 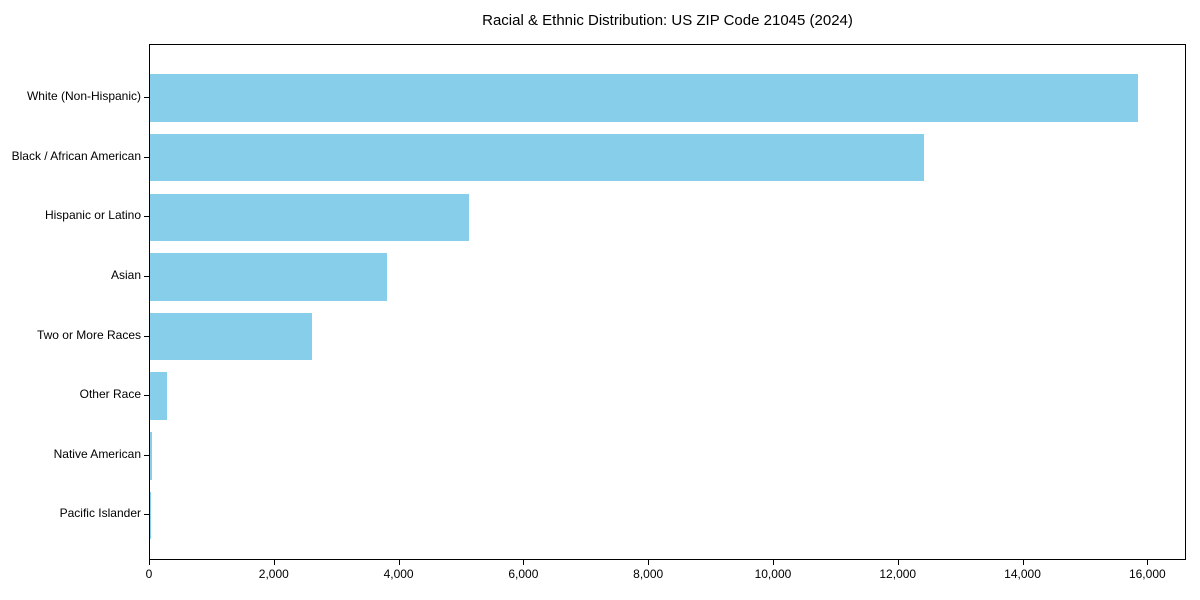 I want to click on x-tick-label: 16,000, so click(x=1147, y=574).